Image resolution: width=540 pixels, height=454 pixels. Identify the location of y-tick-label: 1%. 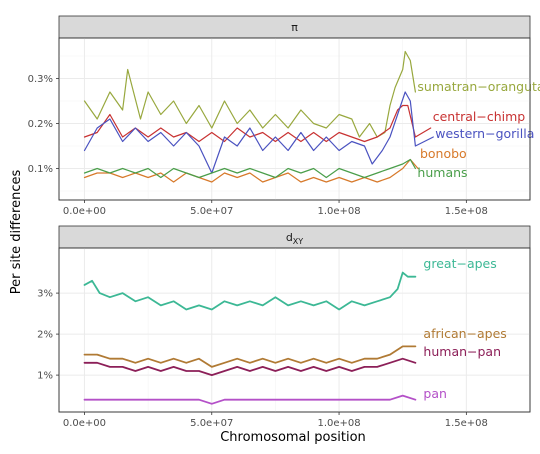
(45, 376).